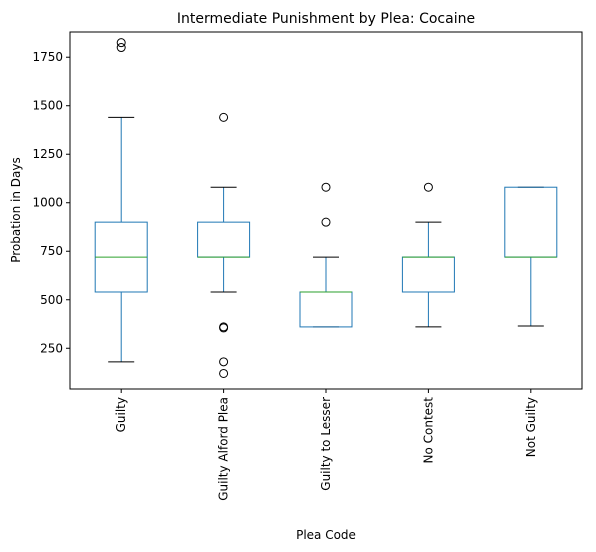 This screenshot has width=596, height=552. Describe the element at coordinates (16, 210) in the screenshot. I see `y-axis-title: Probation in Days` at that location.